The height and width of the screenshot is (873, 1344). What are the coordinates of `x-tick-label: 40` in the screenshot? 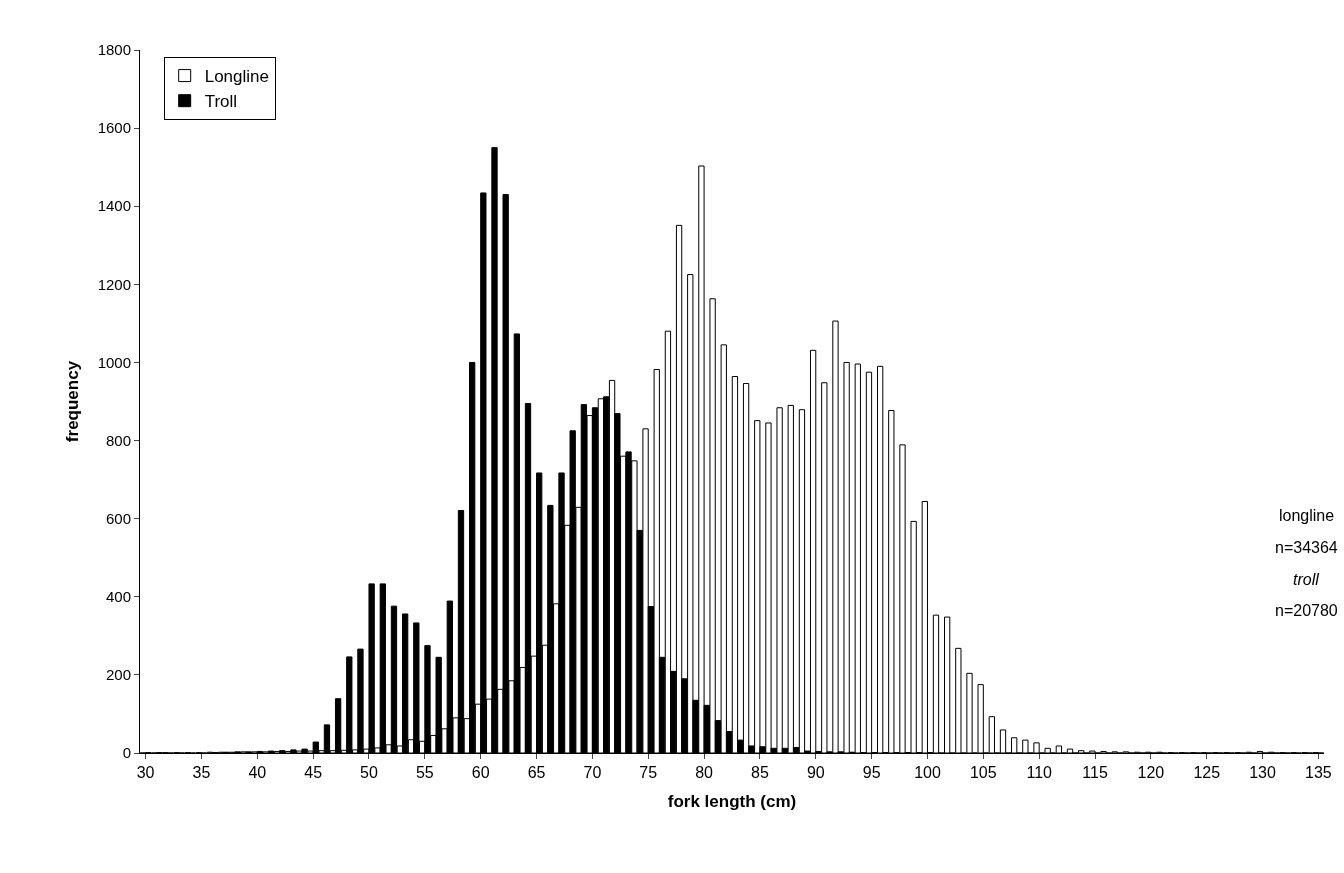 It's located at (257, 773).